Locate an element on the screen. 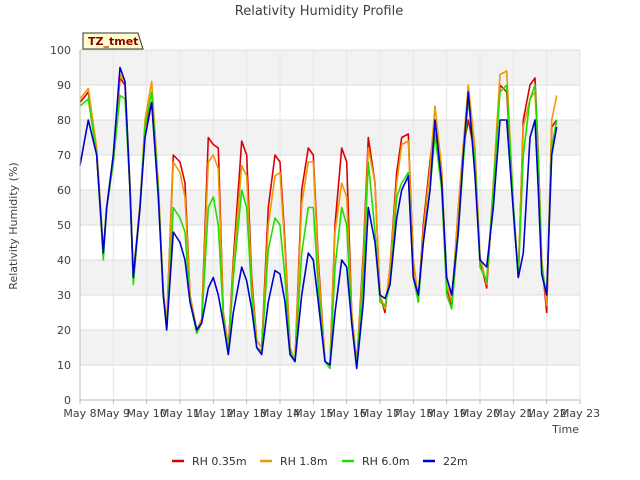  y-tick-label: 20 is located at coordinates (64, 330).